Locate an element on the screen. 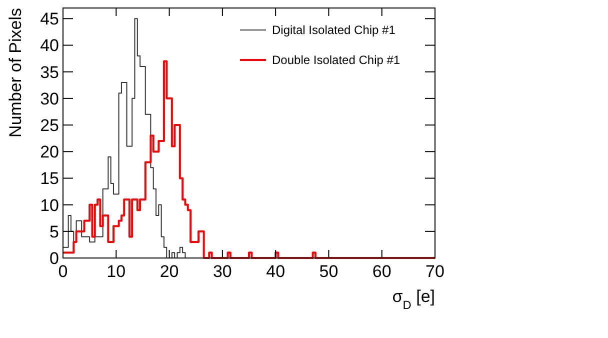  y-tick-label: 35 is located at coordinates (49, 72).